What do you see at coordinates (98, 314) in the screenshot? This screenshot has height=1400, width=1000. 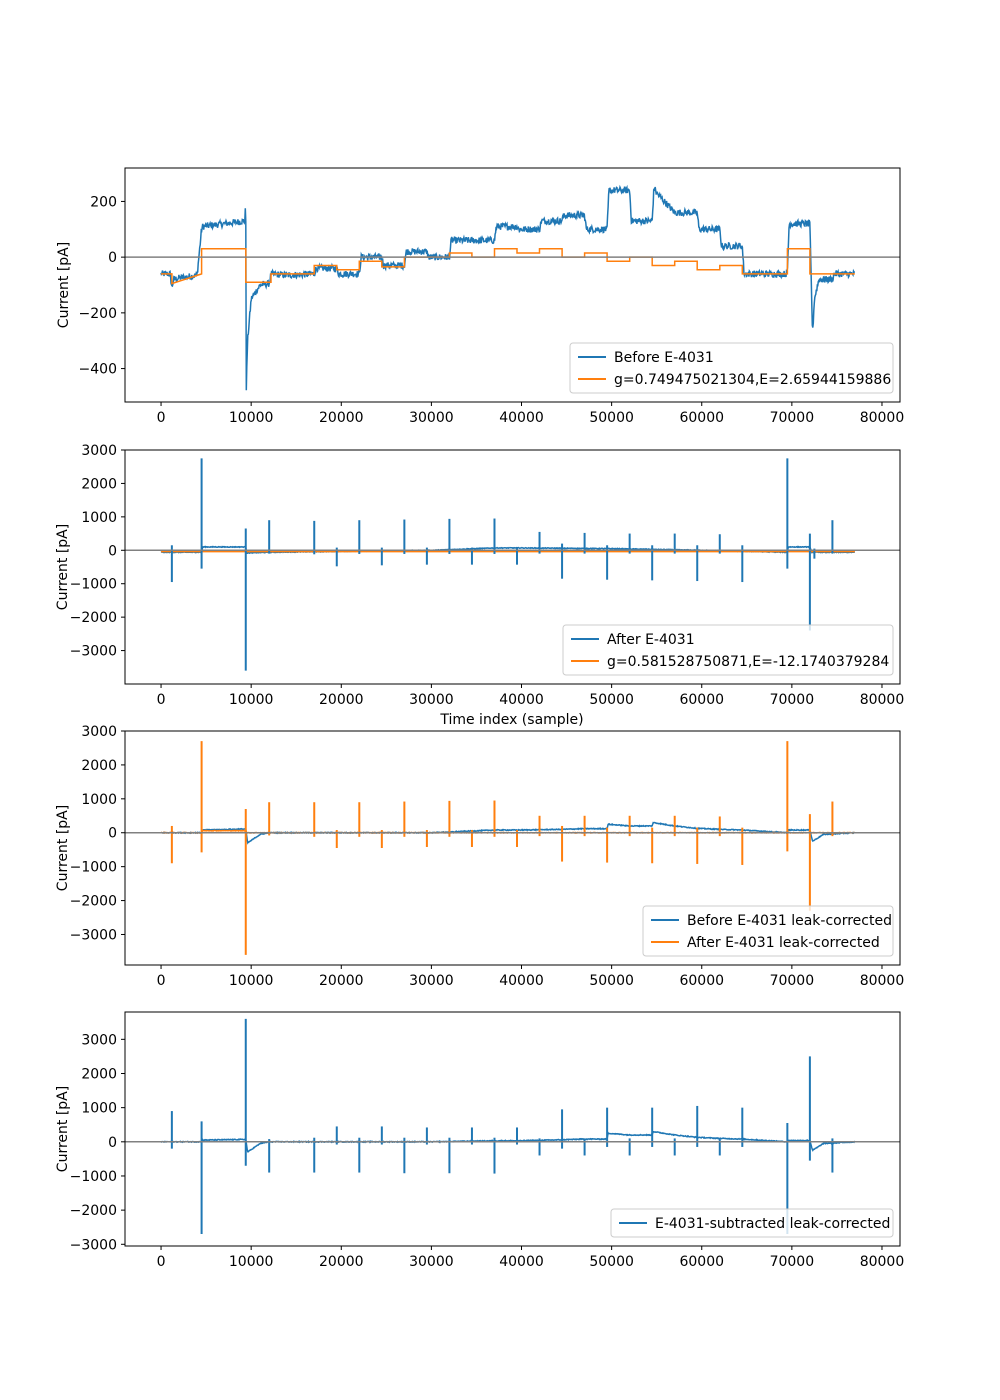 I see `y-tick-label: −200` at bounding box center [98, 314].